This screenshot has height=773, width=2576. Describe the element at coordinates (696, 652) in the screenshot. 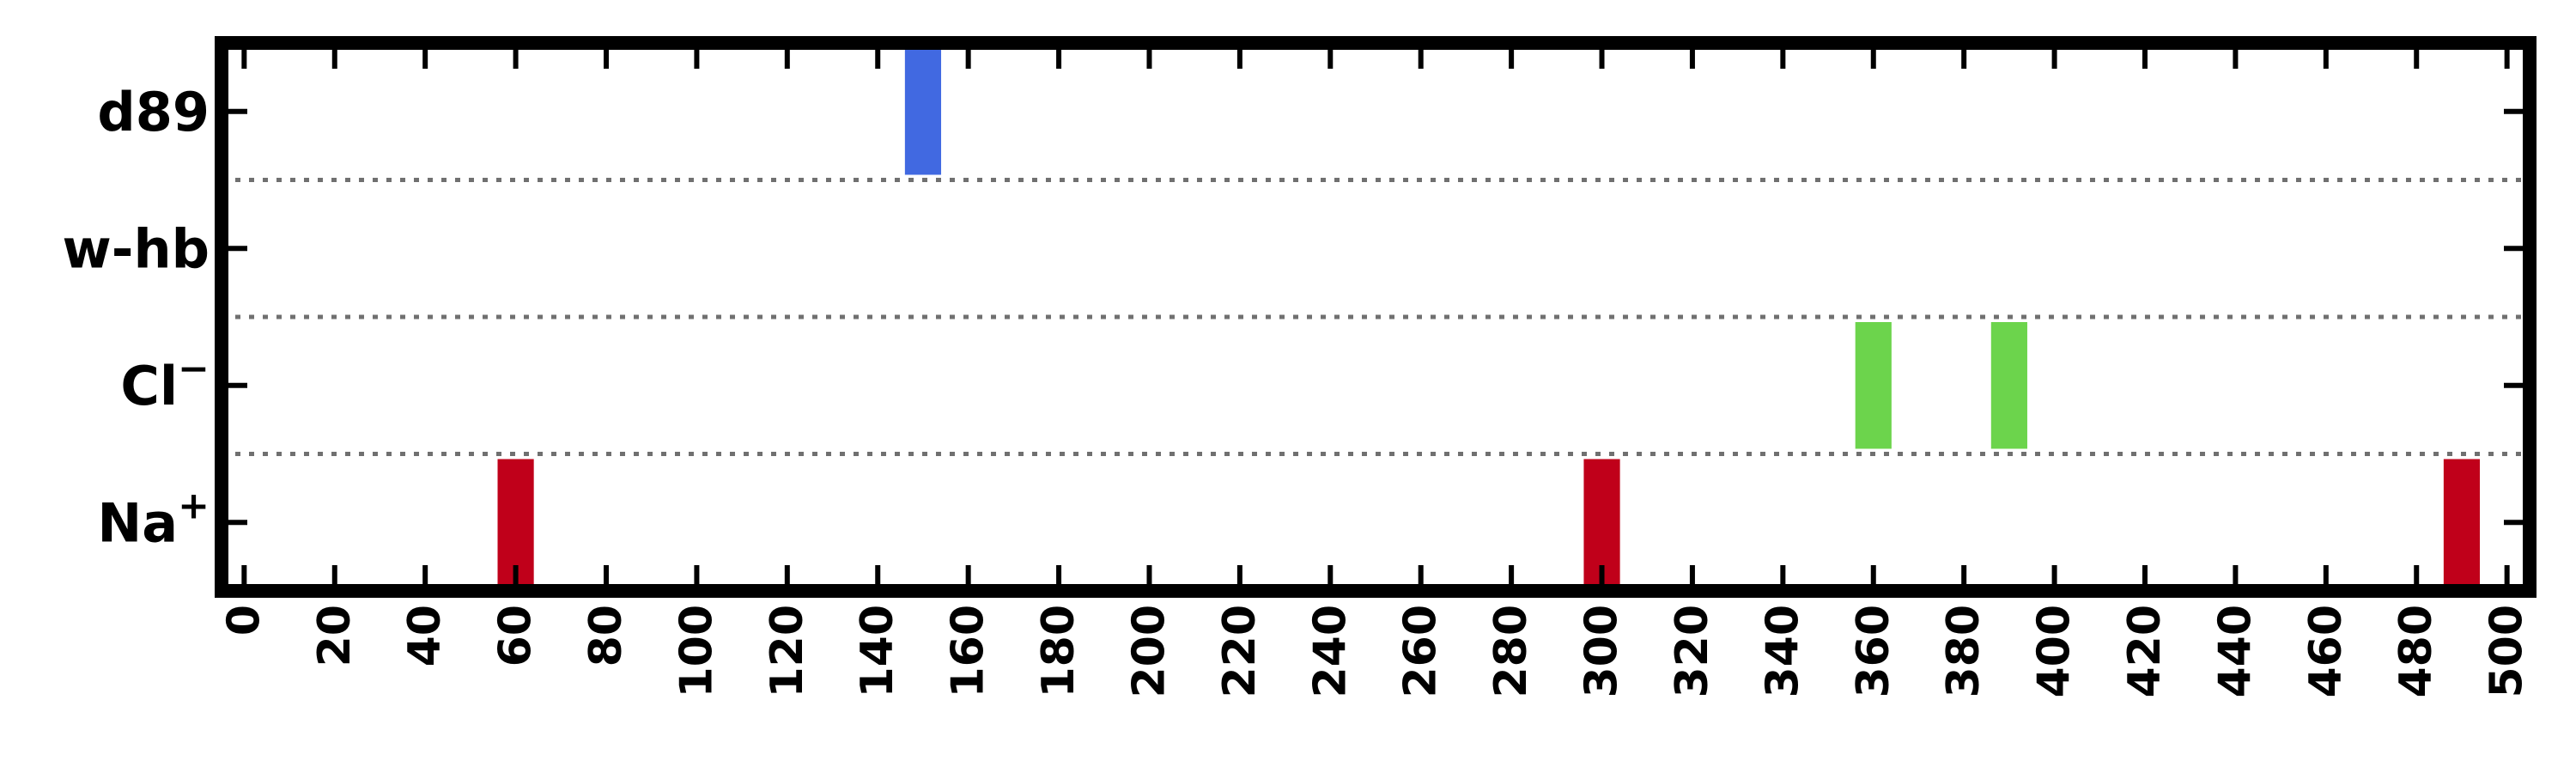

I see `x-tick-label: 100` at that location.